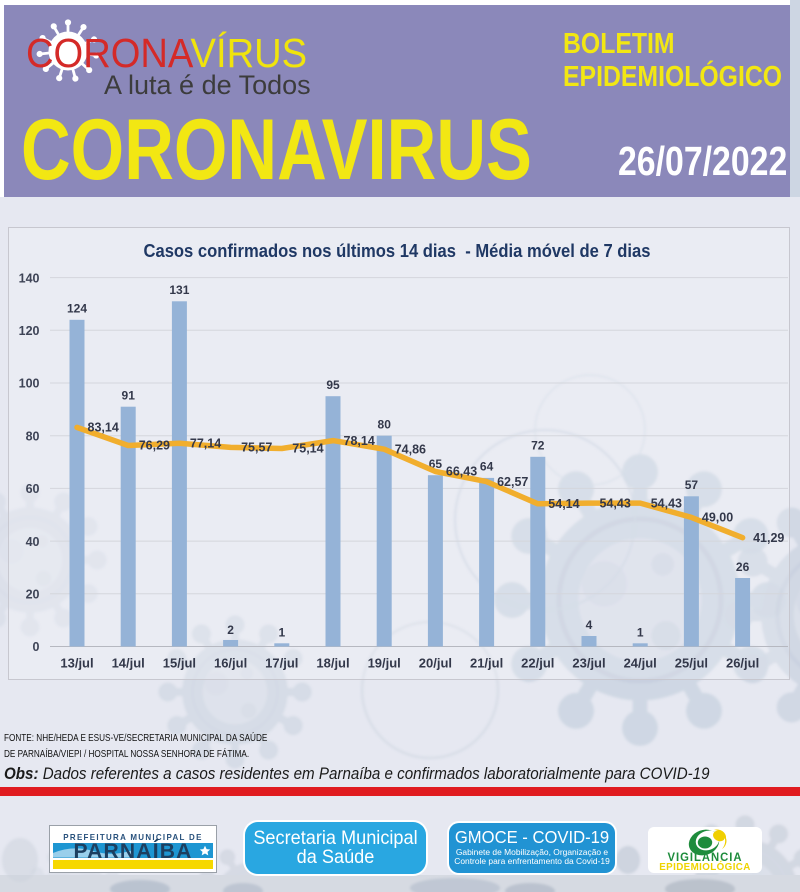  Describe the element at coordinates (743, 567) in the screenshot. I see `svg-text: 26` at that location.